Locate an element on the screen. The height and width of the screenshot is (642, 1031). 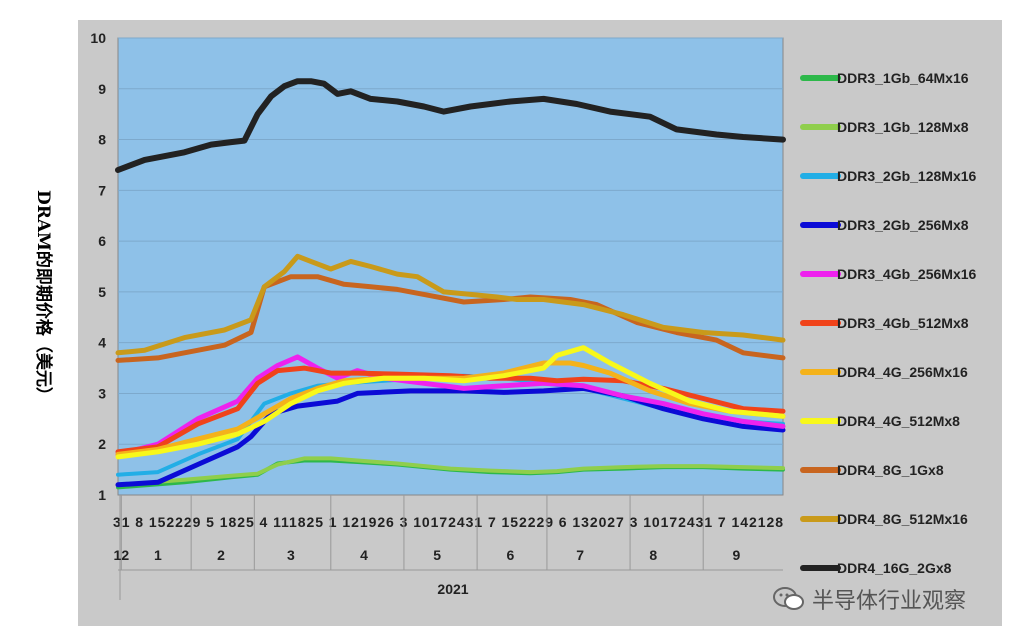
series-line-DDR4_8G_512Mx16 is located at coordinates (450, 304).